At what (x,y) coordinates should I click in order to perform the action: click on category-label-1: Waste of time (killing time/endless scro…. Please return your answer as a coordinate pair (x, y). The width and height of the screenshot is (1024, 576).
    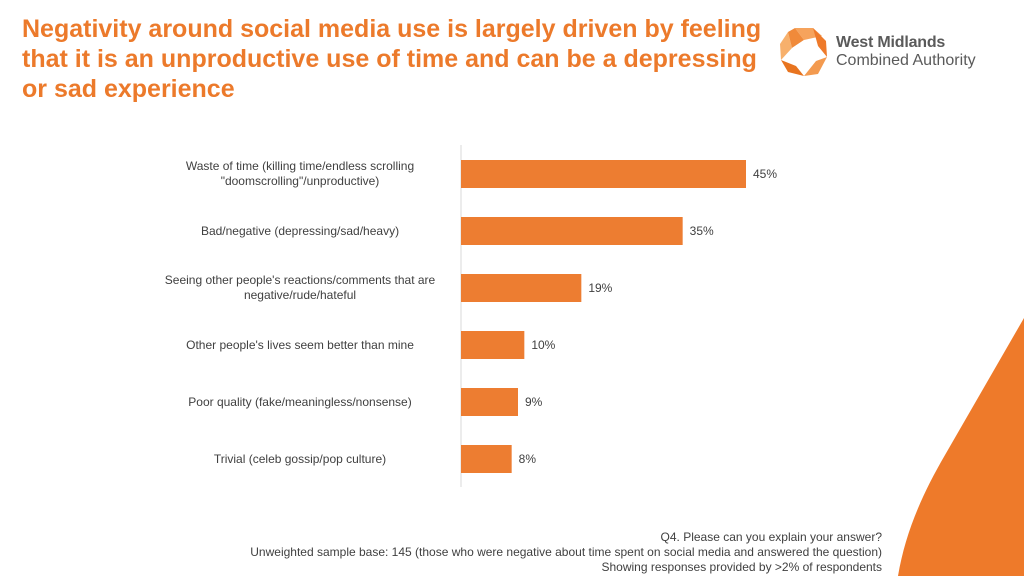
    Looking at the image, I should click on (300, 174).